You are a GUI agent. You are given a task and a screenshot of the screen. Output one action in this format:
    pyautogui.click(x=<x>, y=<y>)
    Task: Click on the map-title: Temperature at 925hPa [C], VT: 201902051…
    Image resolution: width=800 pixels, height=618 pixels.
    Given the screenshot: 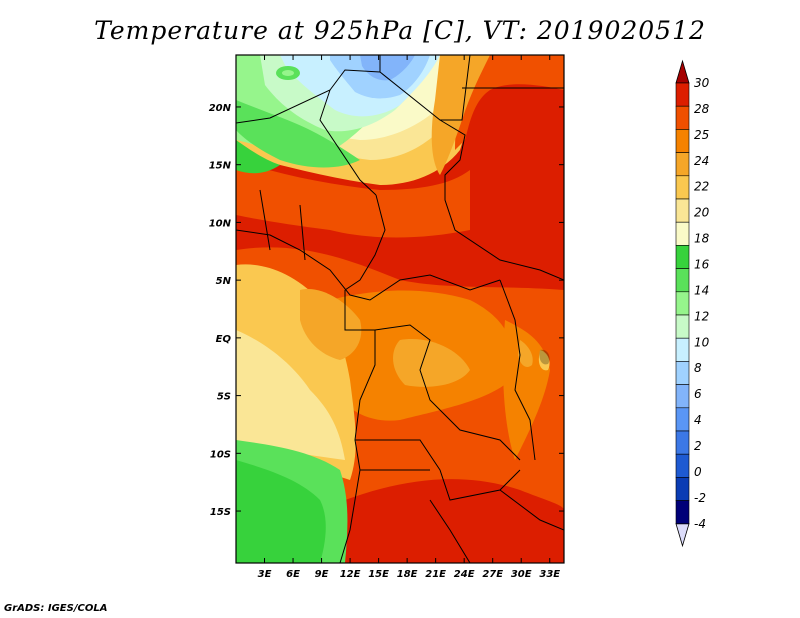 What is the action you would take?
    pyautogui.click(x=400, y=30)
    